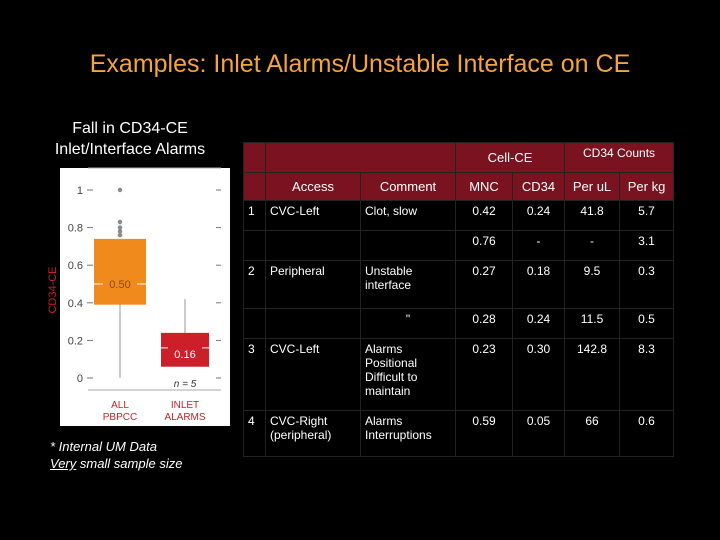 This screenshot has height=540, width=720. I want to click on cell-cd34: -, so click(538, 245).